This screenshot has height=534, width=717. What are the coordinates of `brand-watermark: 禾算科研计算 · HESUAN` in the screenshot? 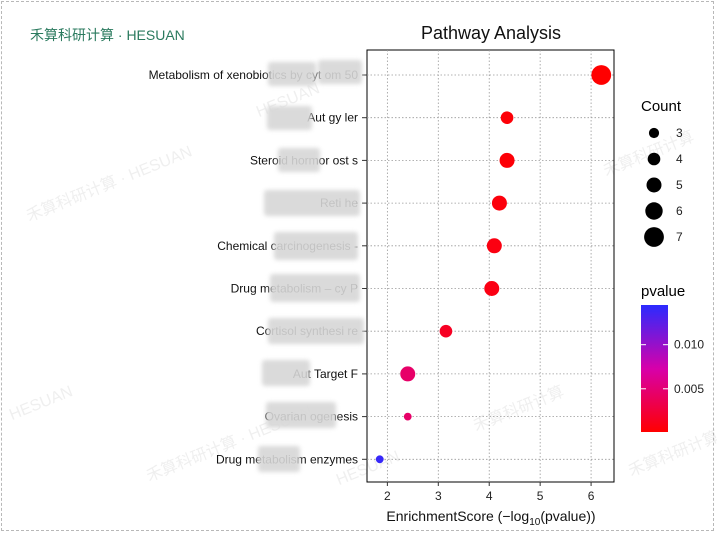 It's located at (107, 35).